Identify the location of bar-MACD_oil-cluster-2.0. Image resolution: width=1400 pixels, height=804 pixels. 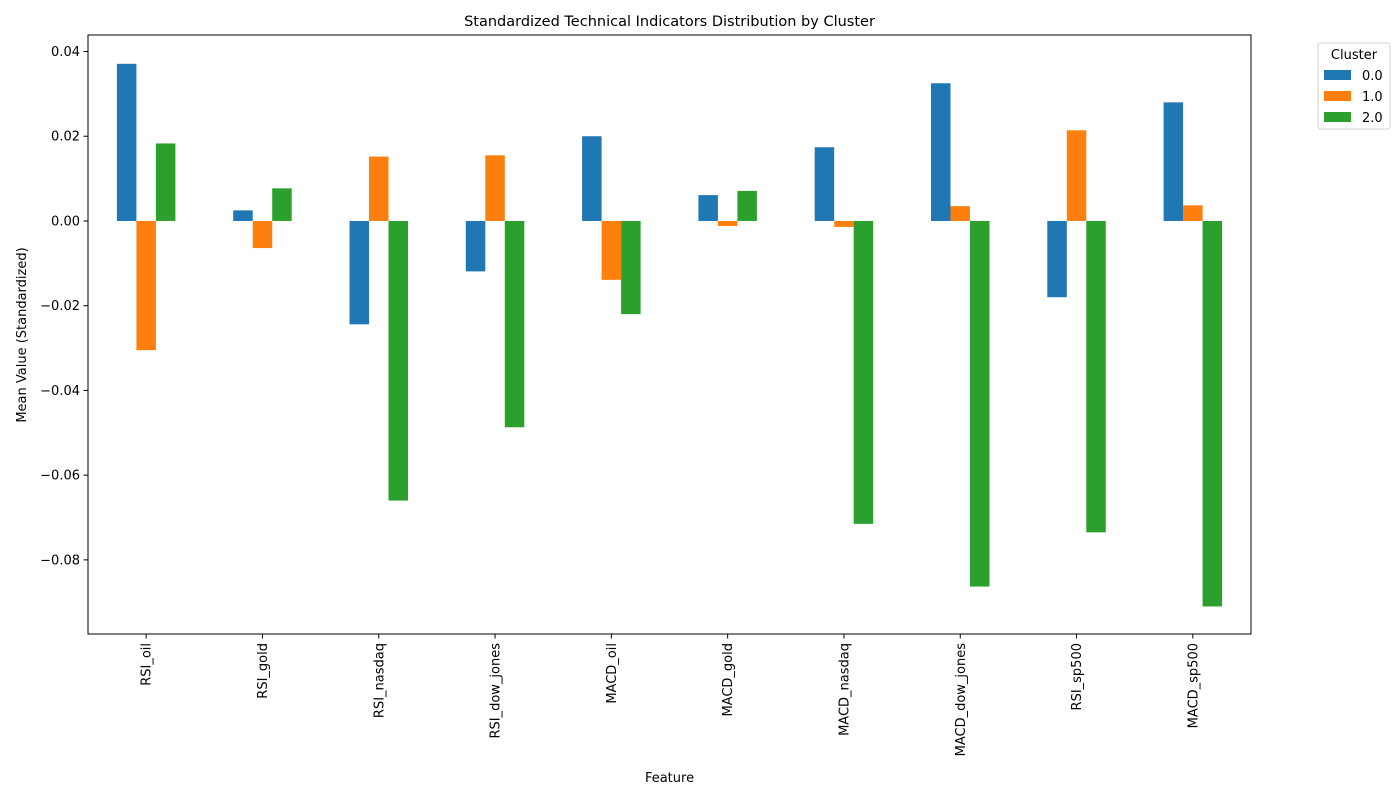
(631, 267).